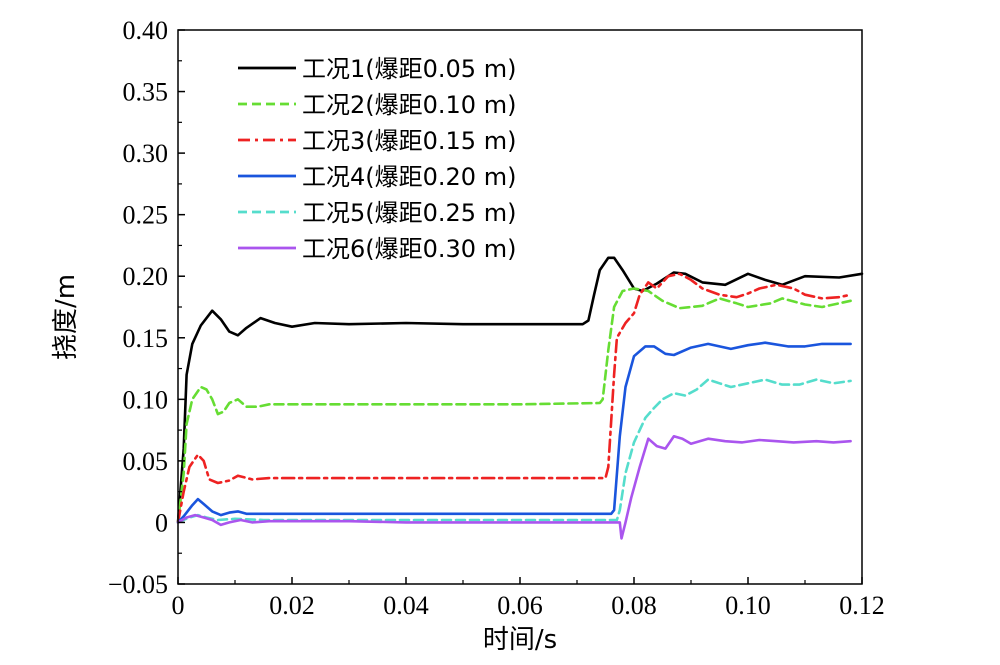 The width and height of the screenshot is (1000, 665). Describe the element at coordinates (178, 605) in the screenshot. I see `x-tick-label: 0` at that location.